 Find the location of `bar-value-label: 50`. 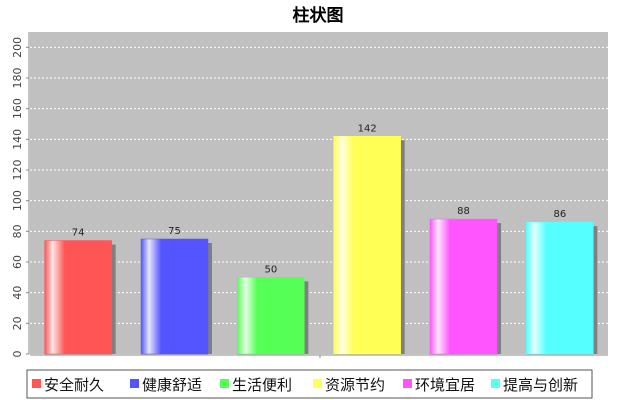

bar-value-label: 50 is located at coordinates (270, 269).